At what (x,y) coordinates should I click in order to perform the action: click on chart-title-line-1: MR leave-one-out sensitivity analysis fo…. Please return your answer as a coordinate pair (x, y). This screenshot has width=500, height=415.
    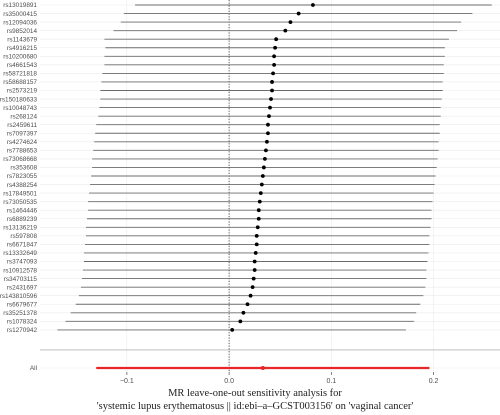
    Looking at the image, I should click on (255, 393).